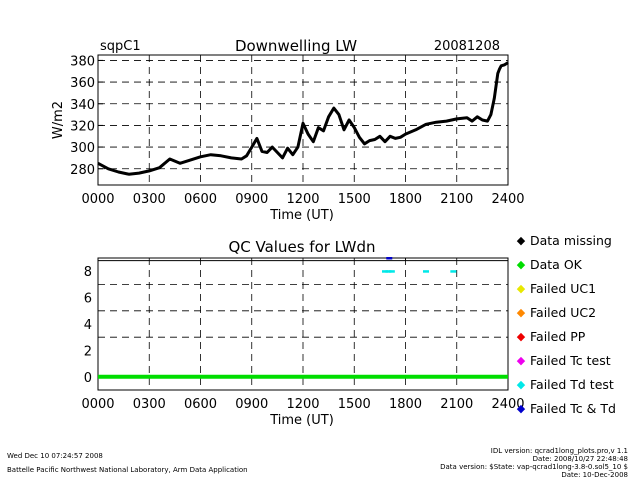 This screenshot has height=480, width=640. I want to click on bottom-x-tick-label: 0000, so click(97, 404).